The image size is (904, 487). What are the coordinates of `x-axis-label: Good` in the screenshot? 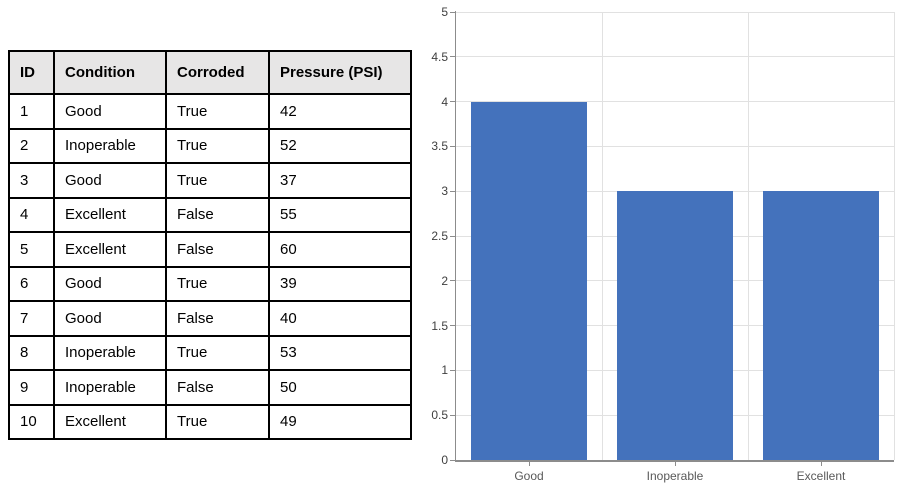 It's located at (529, 476).